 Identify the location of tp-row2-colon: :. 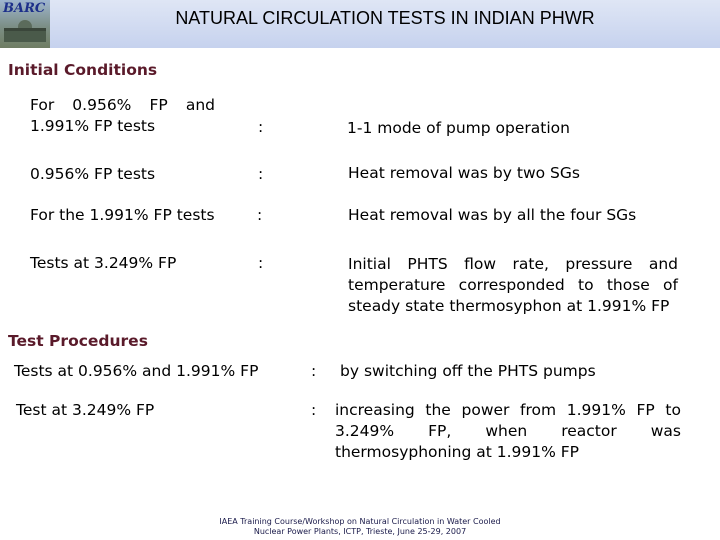
(314, 410).